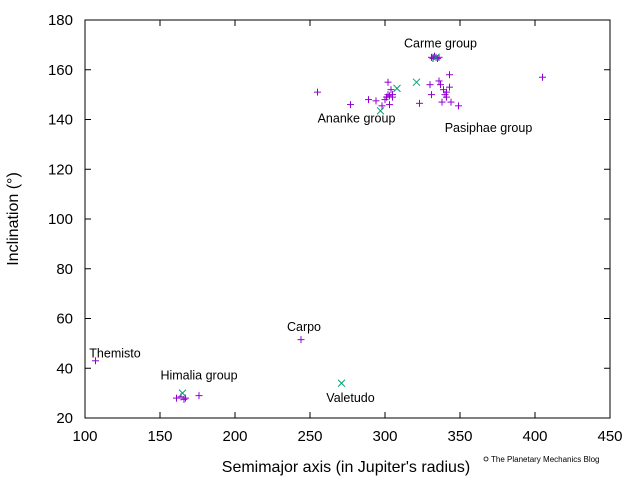  What do you see at coordinates (384, 436) in the screenshot?
I see `x-tick-label: 300` at bounding box center [384, 436].